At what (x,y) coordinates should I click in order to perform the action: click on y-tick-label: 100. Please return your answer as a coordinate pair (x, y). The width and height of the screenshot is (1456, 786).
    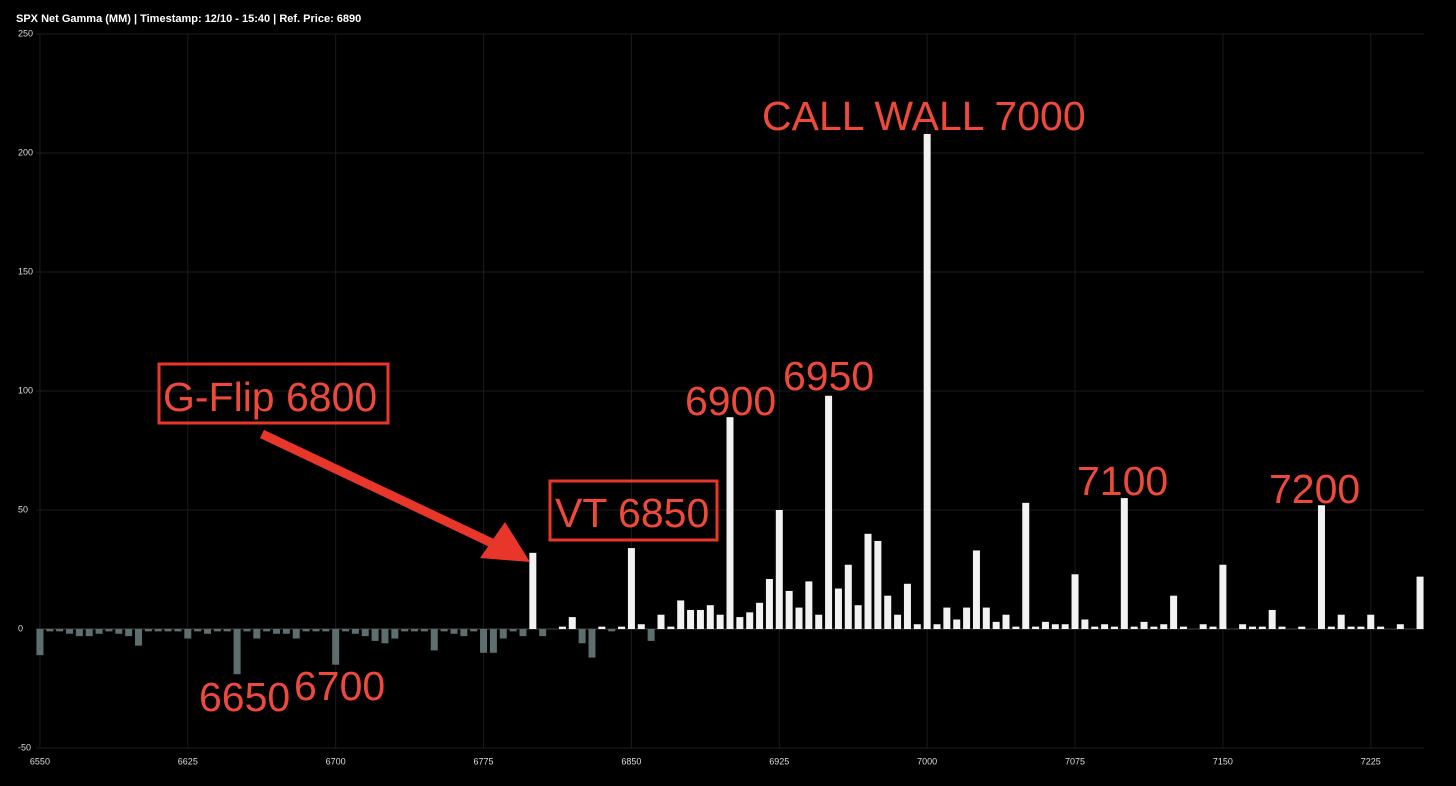
    Looking at the image, I should click on (25, 390).